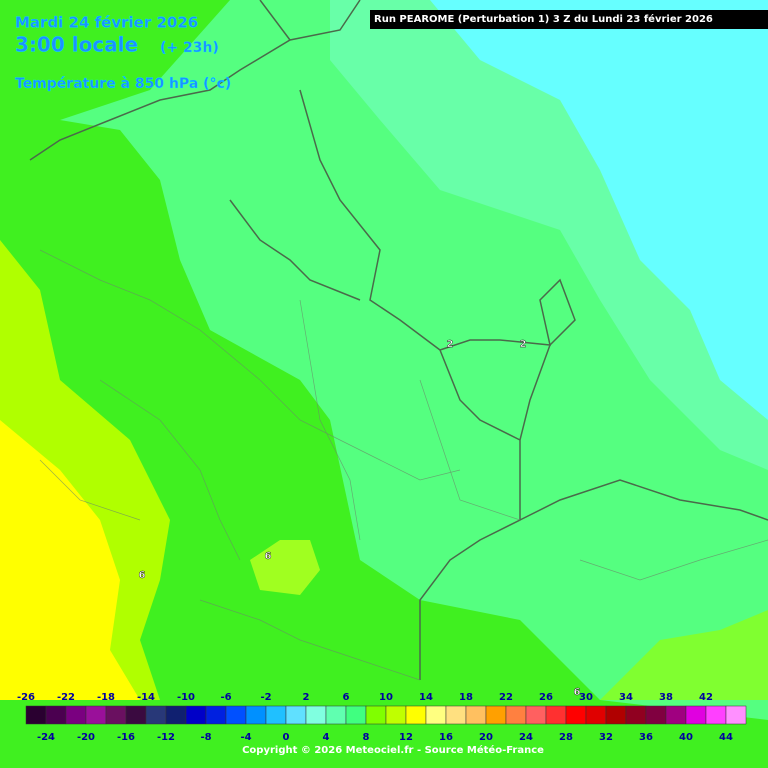 Image resolution: width=768 pixels, height=768 pixels. What do you see at coordinates (346, 697) in the screenshot?
I see `legend-tick-label: 6` at bounding box center [346, 697].